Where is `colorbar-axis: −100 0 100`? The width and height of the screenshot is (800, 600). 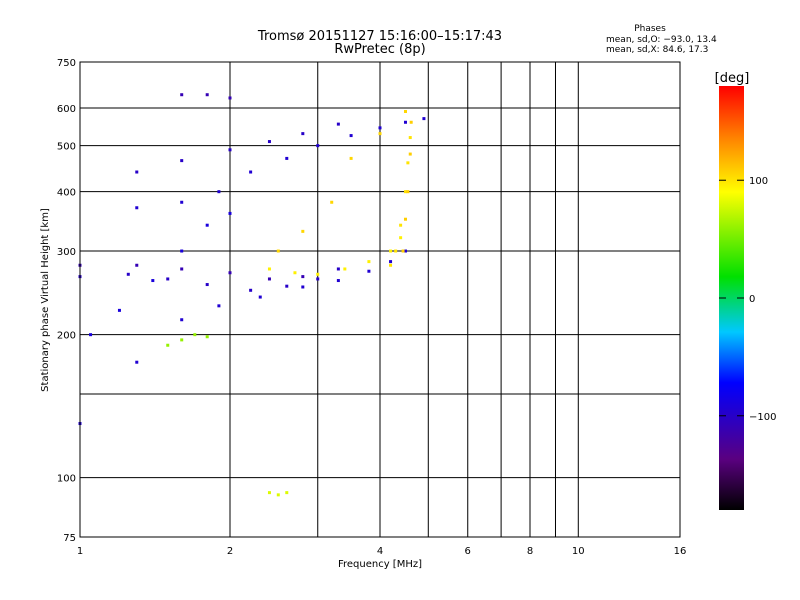 colorbar-axis: −100 0 100 is located at coordinates (747, 299).